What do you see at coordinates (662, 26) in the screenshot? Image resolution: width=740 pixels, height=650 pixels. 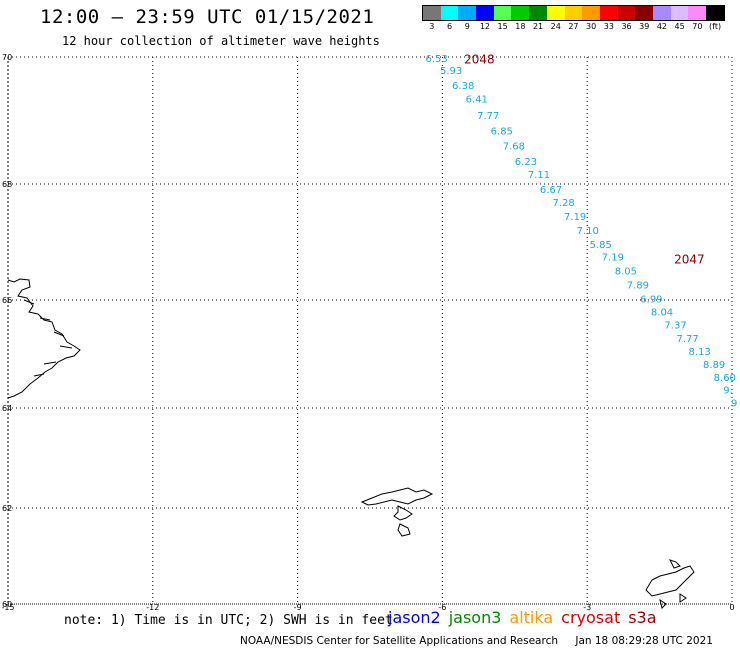 I see `legend-label: 42` at bounding box center [662, 26].